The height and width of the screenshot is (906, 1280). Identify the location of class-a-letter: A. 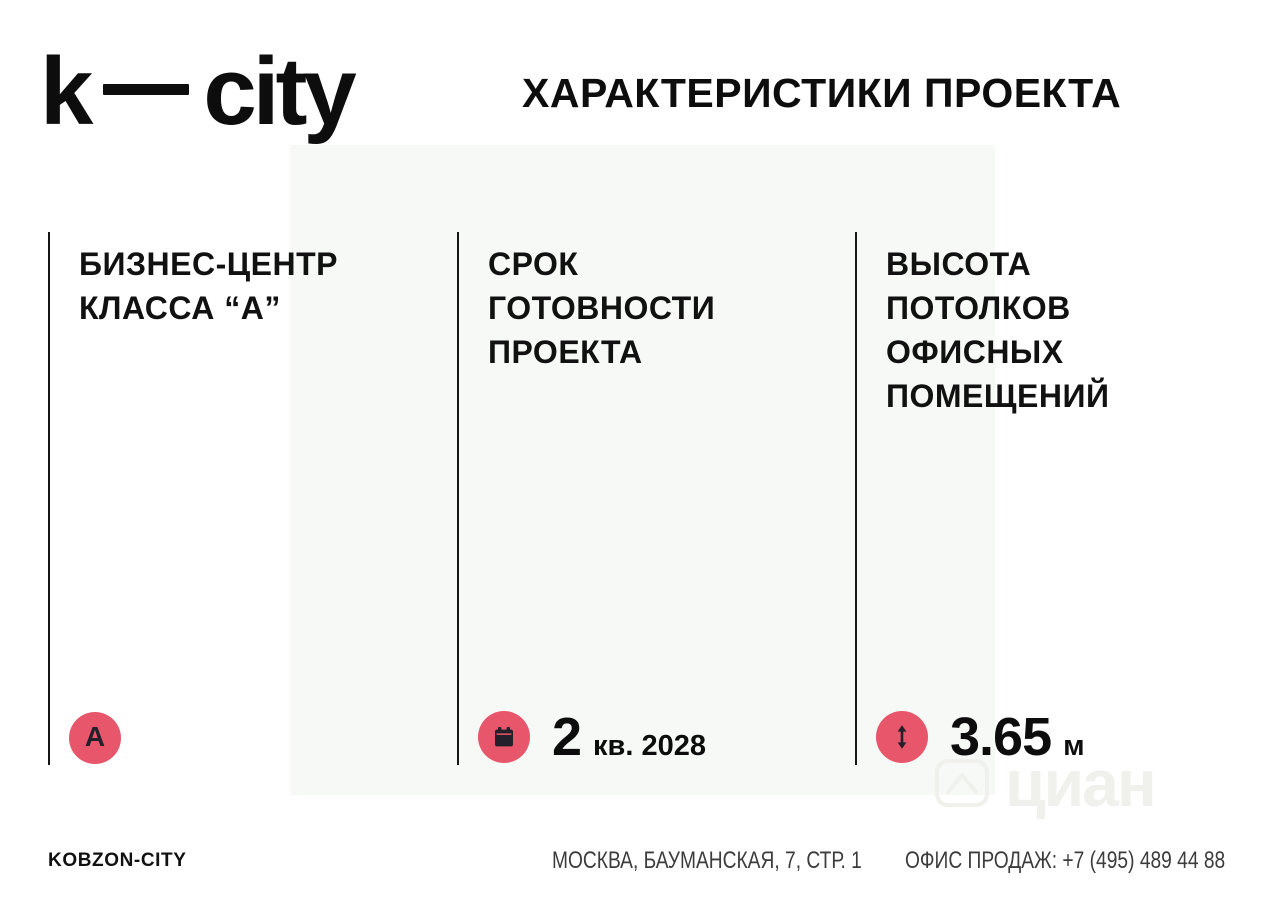
(95, 736).